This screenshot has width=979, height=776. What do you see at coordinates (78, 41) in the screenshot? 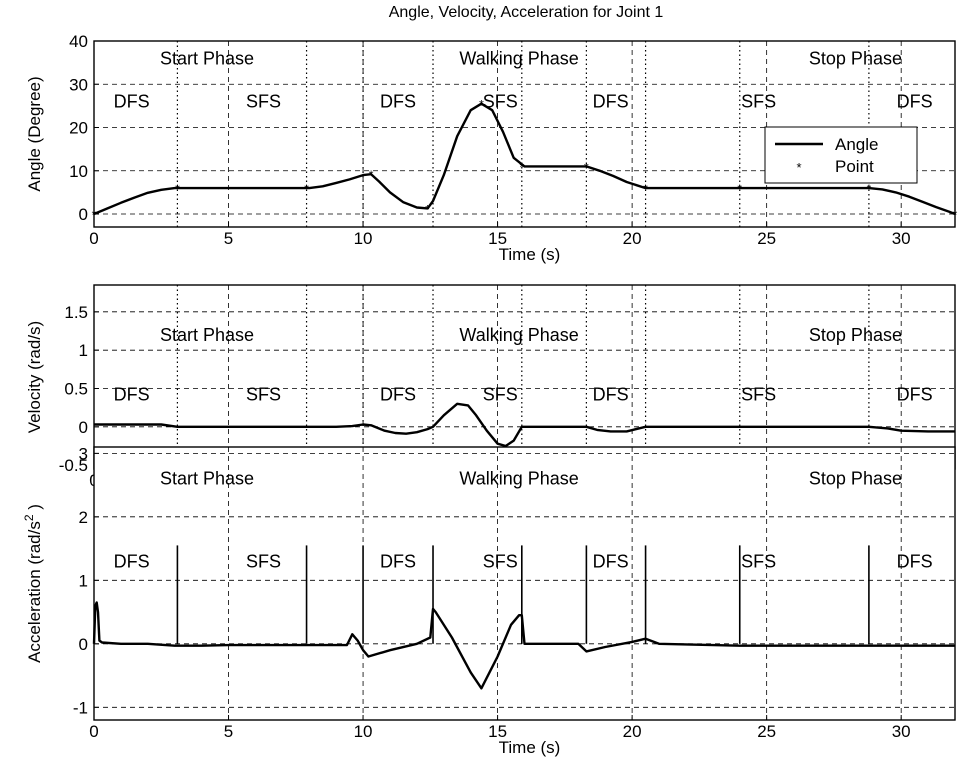
I see `y-tick-label: 40` at bounding box center [78, 41].